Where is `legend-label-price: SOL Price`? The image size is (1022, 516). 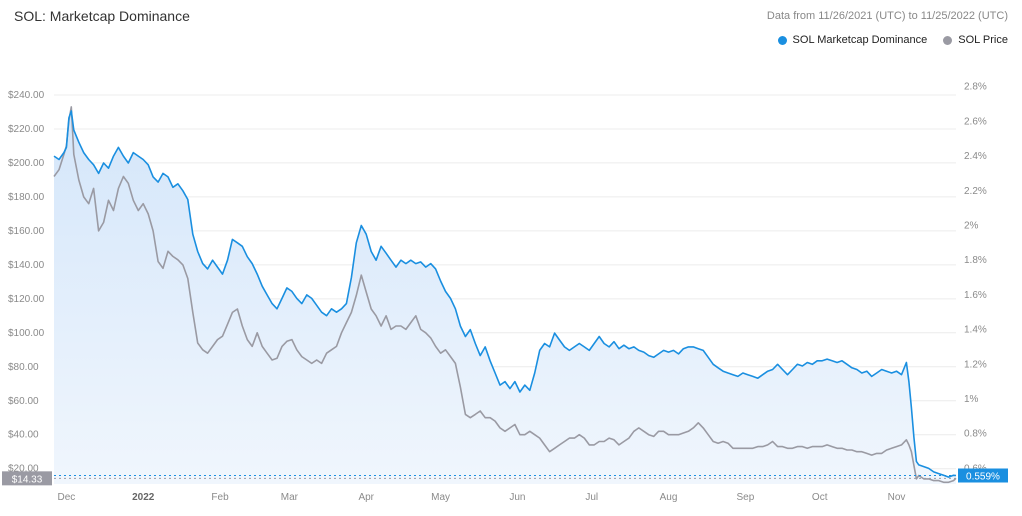
legend-label-price: SOL Price is located at coordinates (983, 40).